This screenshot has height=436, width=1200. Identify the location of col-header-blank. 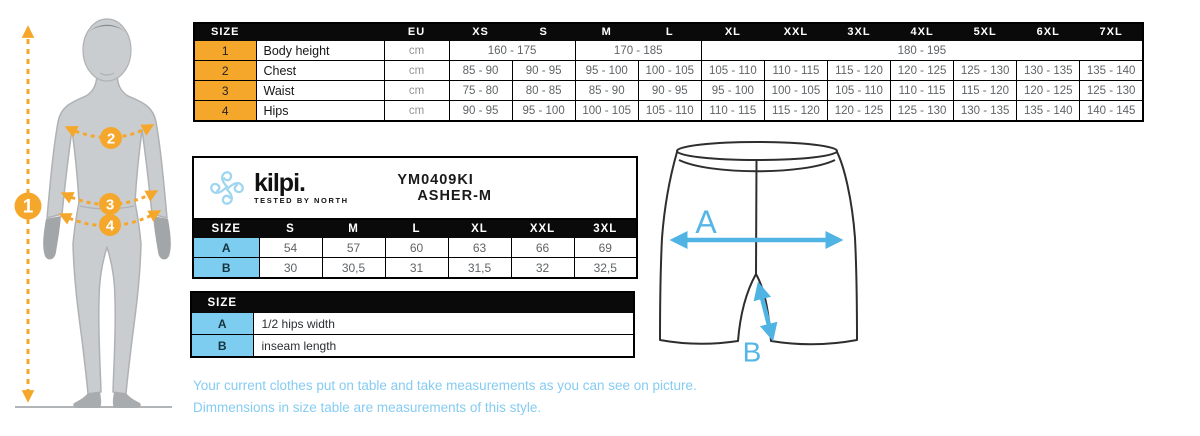
(320, 31).